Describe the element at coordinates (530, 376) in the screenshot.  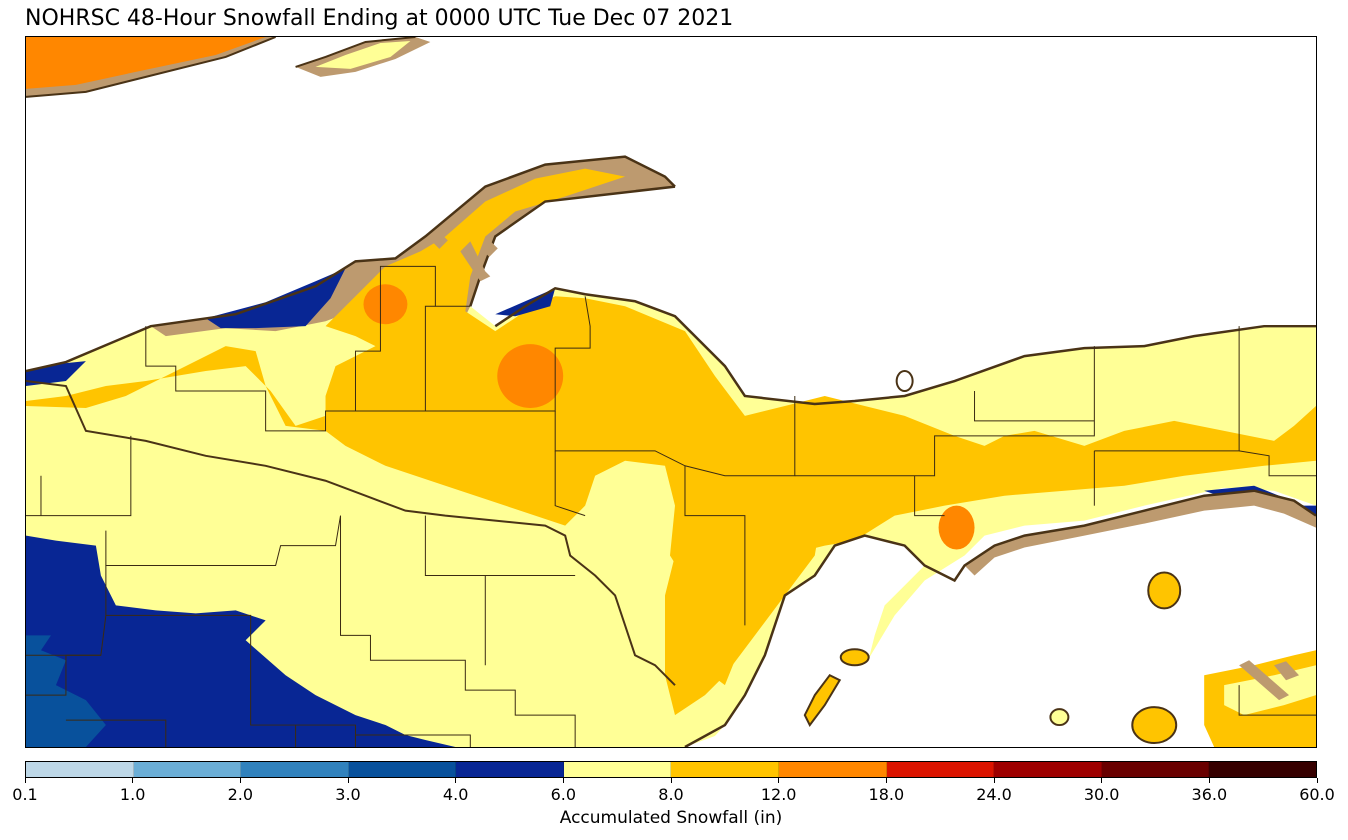
I see `zone-12-18-b` at that location.